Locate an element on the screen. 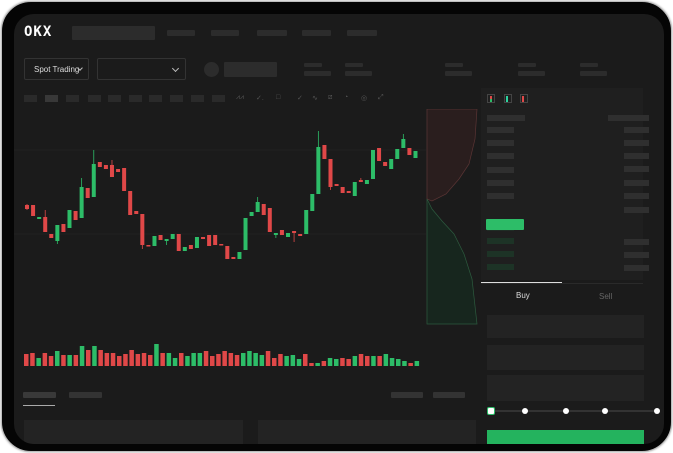  indicator-icon: ⩘⩘ is located at coordinates (240, 97).